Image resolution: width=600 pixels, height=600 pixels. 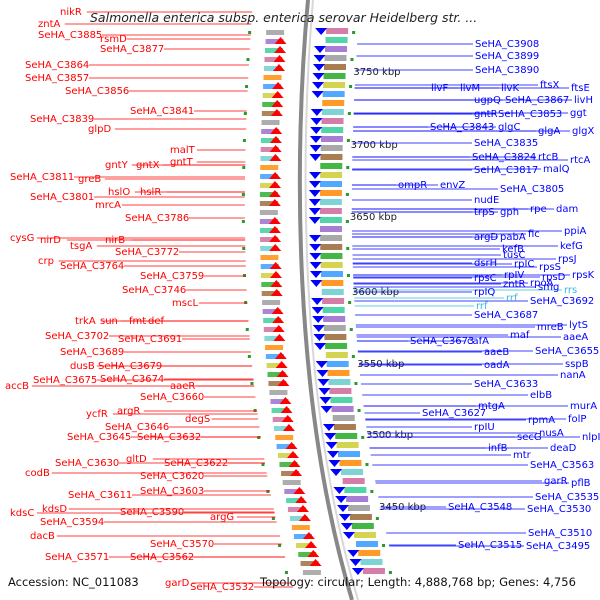 What do you see at coordinates (172, 476) in the screenshot?
I see `left-gene-label: SeHA_C3620` at bounding box center [172, 476].